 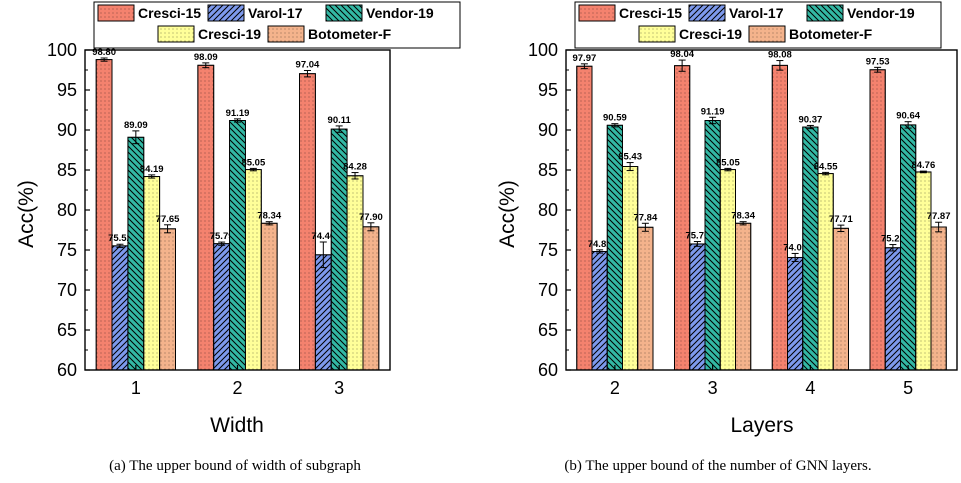 What do you see at coordinates (713, 388) in the screenshot?
I see `x-tick-label: 3` at bounding box center [713, 388].